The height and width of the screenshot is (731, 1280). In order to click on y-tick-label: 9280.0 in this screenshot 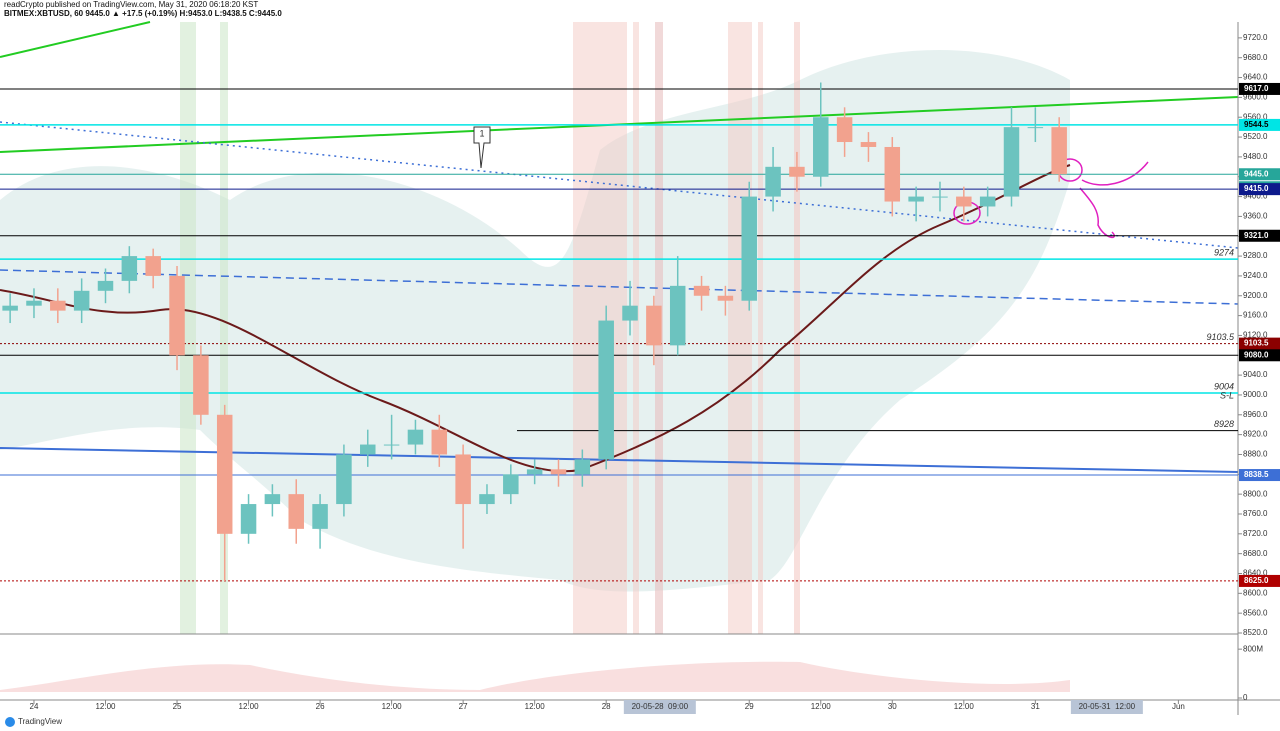, I will do `click(1255, 255)`.